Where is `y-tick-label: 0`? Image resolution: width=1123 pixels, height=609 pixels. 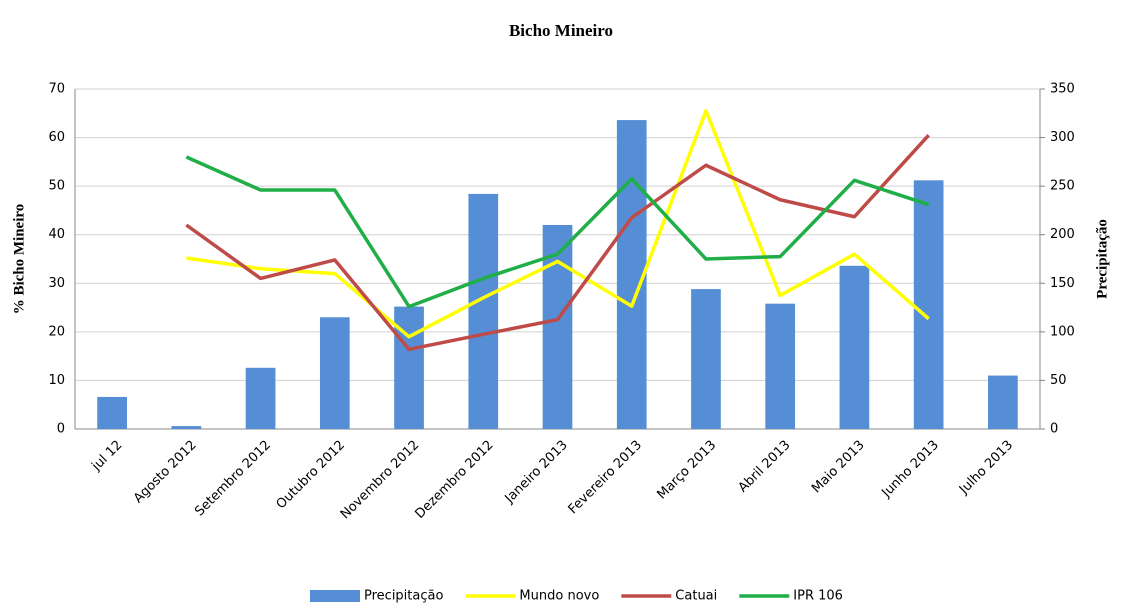
y-tick-label: 0 is located at coordinates (61, 429).